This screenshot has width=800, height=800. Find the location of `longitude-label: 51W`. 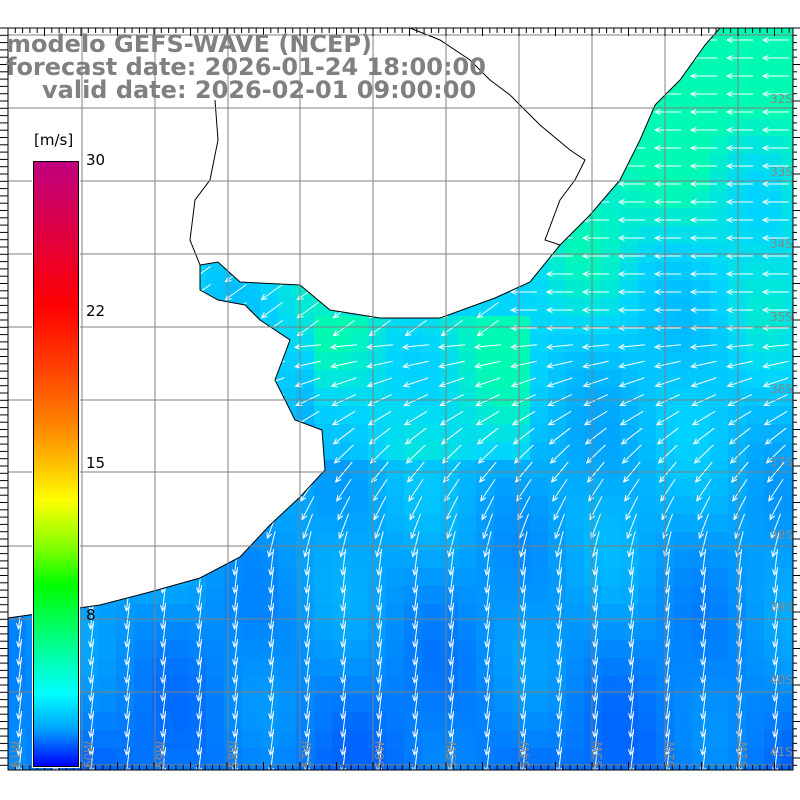

longitude-label: 51W is located at coordinates (743, 754).